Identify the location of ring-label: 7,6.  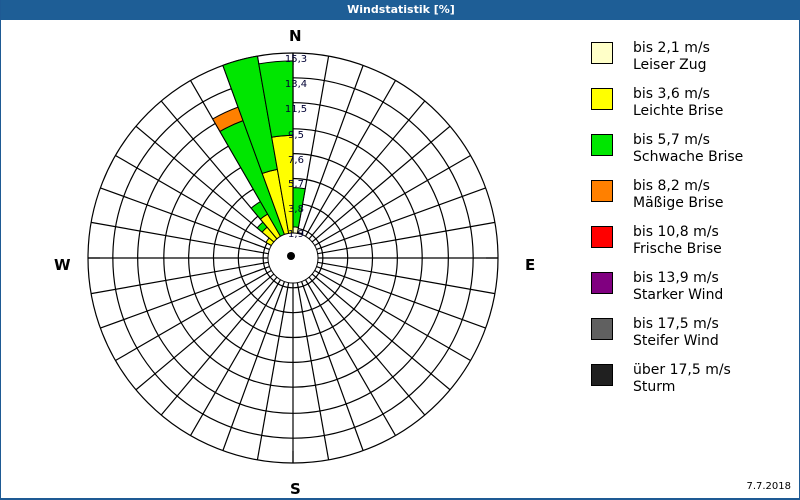
(296, 160).